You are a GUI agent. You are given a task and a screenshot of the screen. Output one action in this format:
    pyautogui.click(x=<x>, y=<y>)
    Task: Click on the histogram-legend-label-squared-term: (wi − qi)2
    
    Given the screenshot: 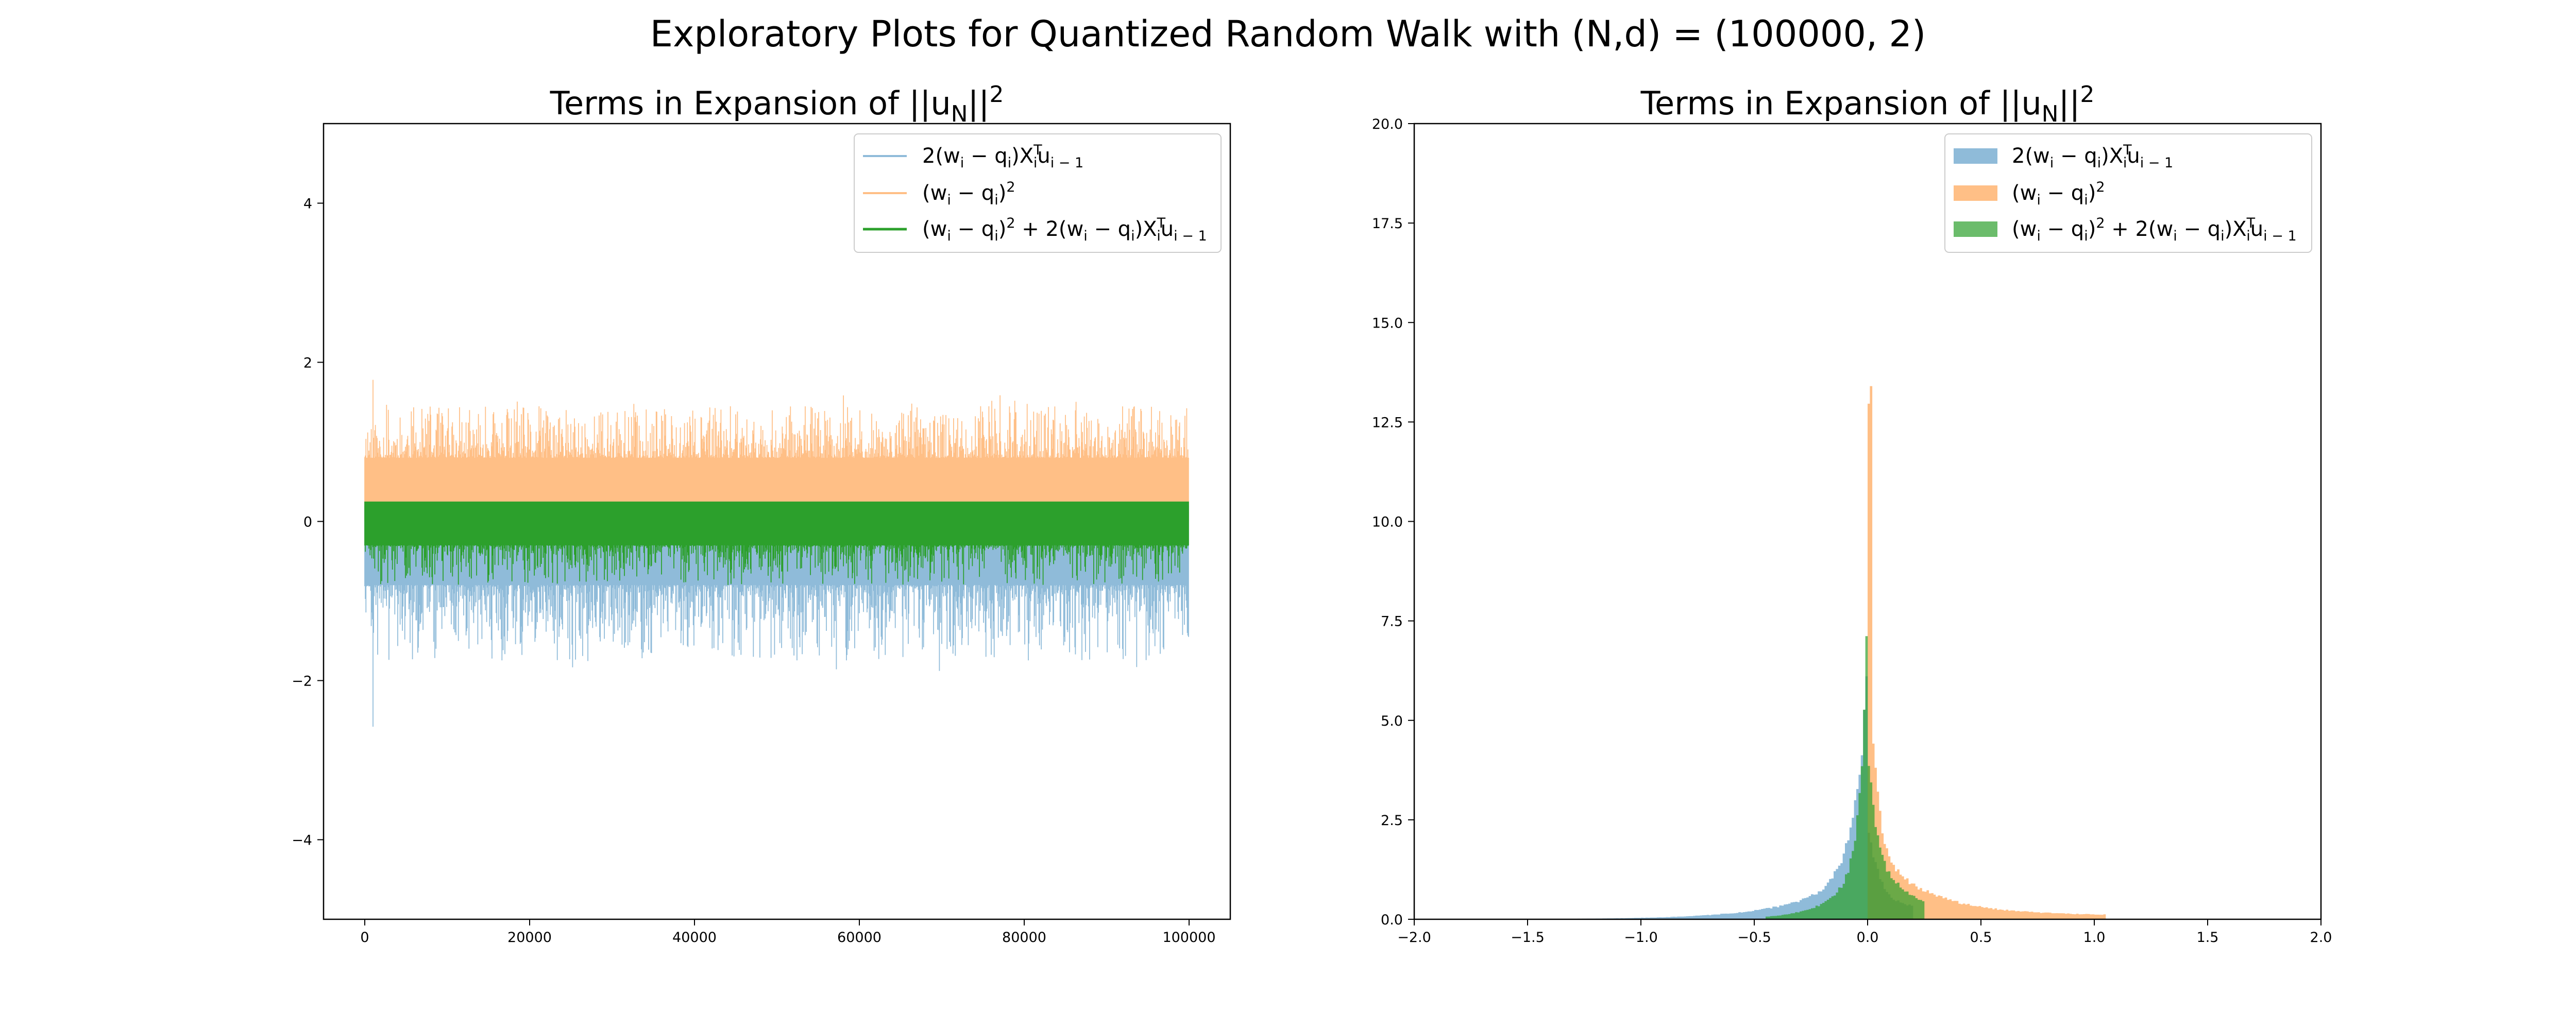 What is the action you would take?
    pyautogui.click(x=2058, y=193)
    